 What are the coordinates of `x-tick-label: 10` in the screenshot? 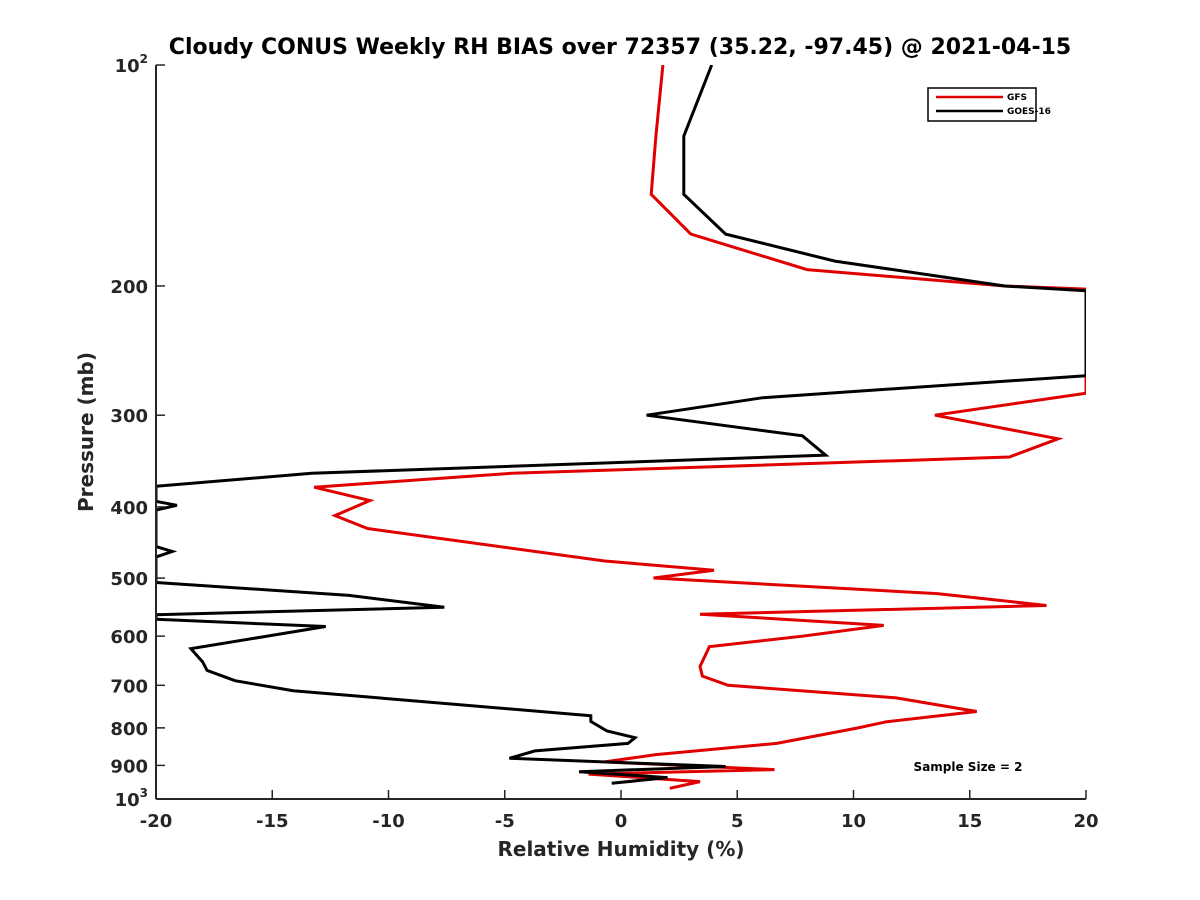 It's located at (853, 821).